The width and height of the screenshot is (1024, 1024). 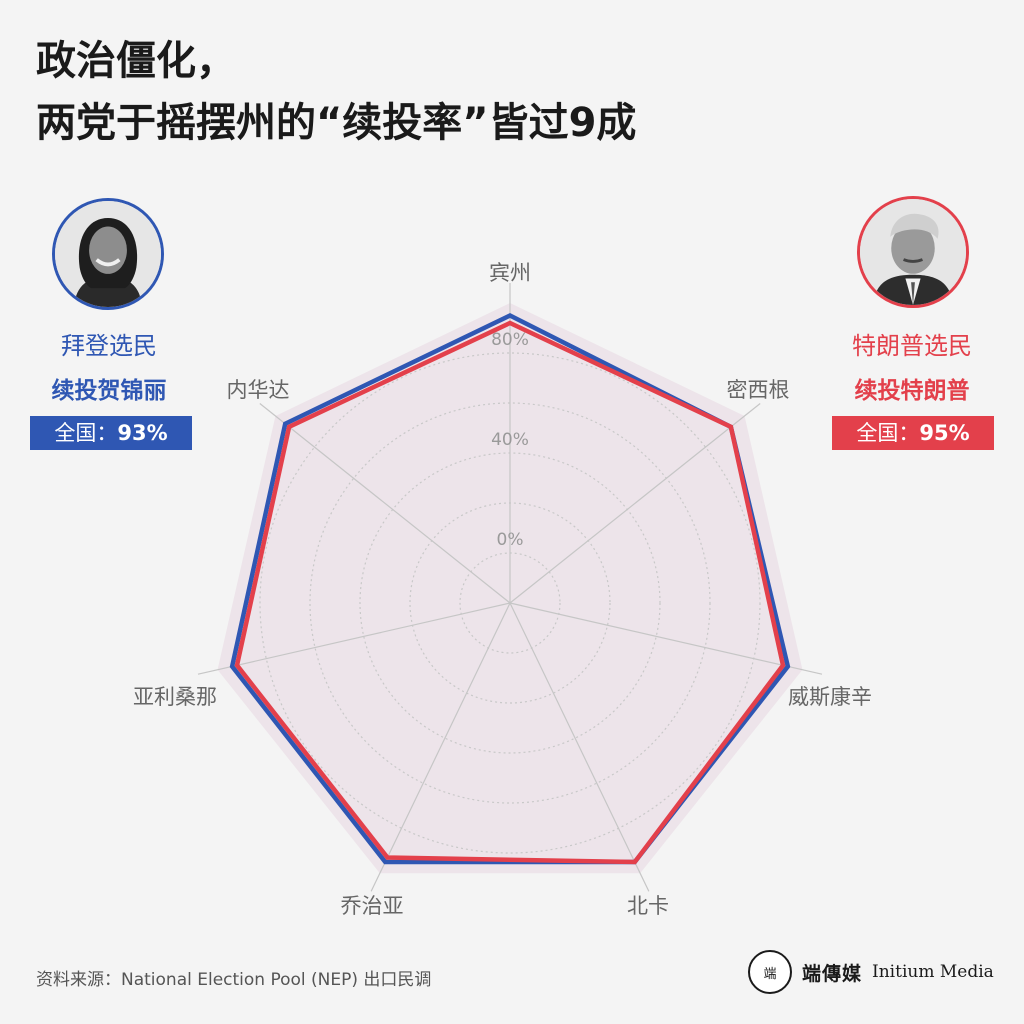 I want to click on publisher-logo: 端 端傳媒 Initium Media, so click(x=871, y=972).